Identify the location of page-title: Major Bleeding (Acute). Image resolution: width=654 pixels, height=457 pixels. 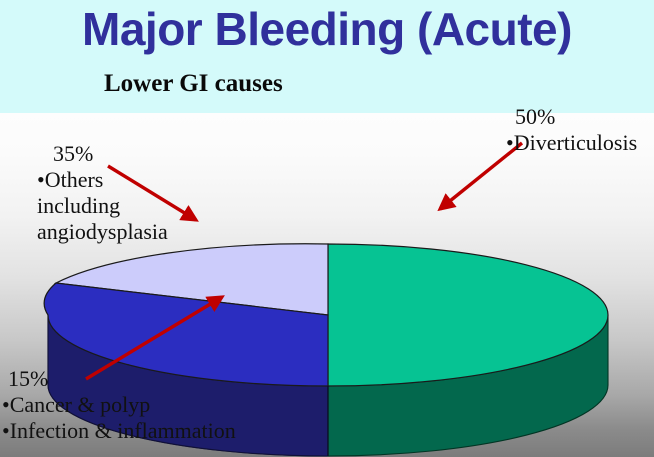
(327, 29).